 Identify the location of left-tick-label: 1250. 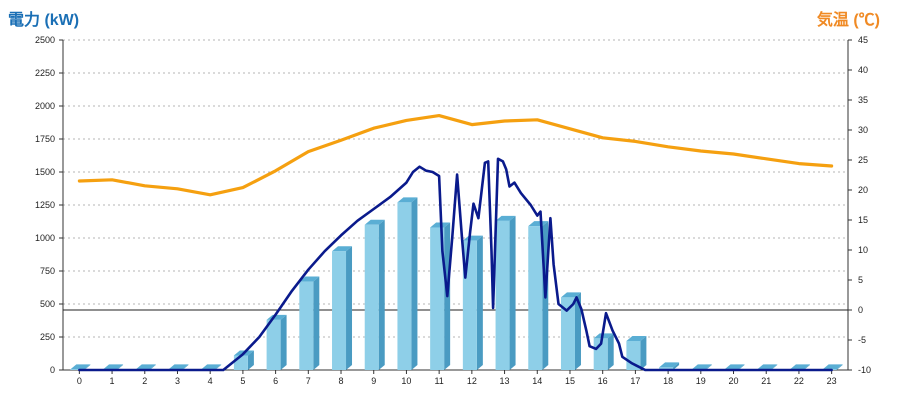
(45, 205).